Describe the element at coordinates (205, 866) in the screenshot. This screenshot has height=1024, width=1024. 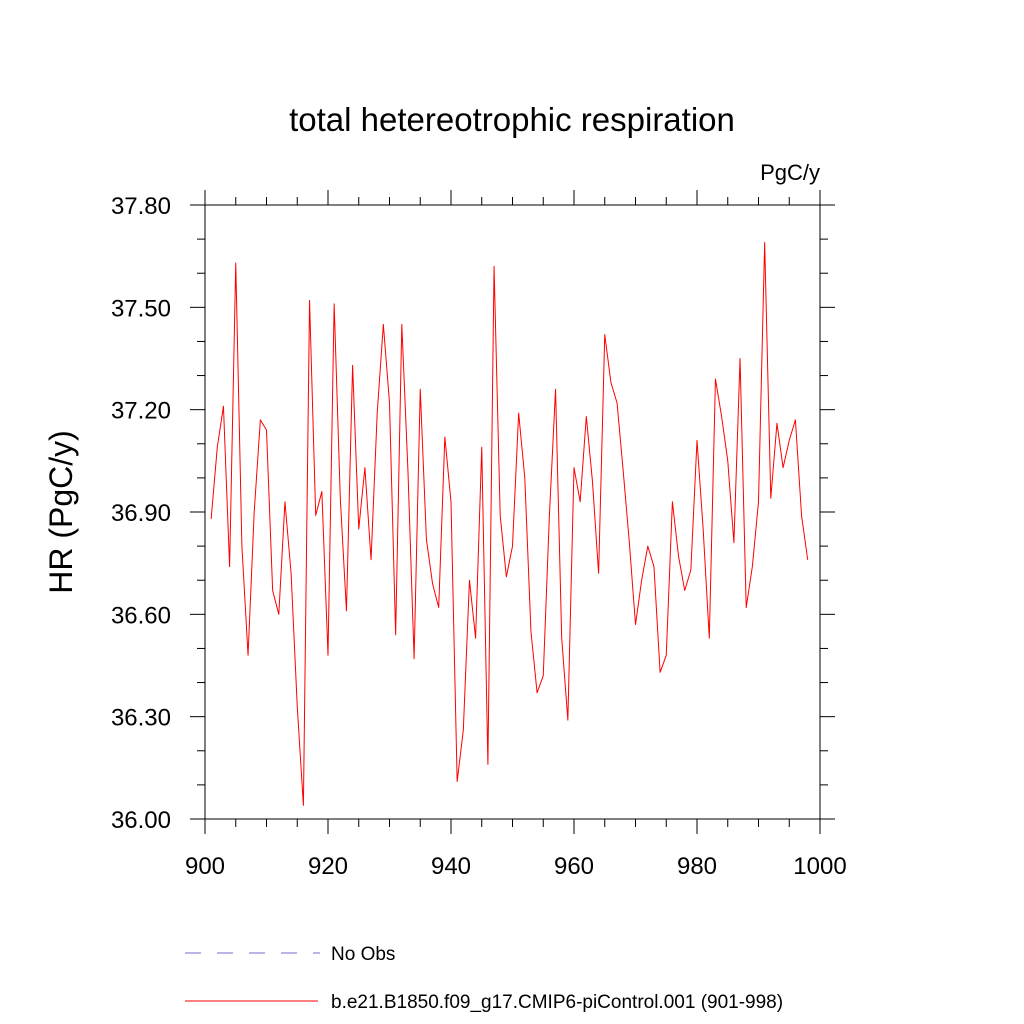
I see `x-tick-label: 900` at that location.